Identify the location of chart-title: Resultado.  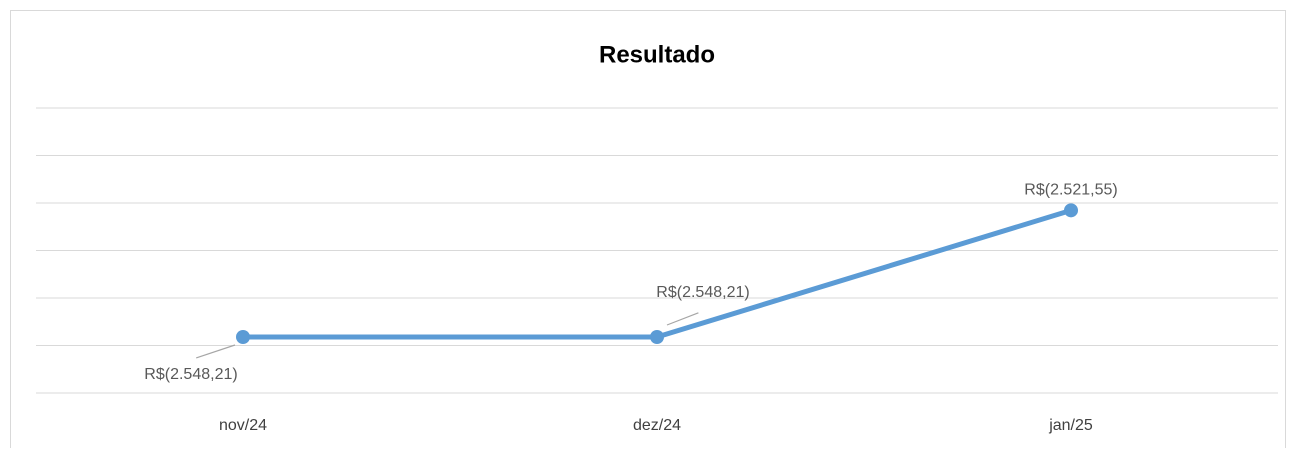
(657, 54).